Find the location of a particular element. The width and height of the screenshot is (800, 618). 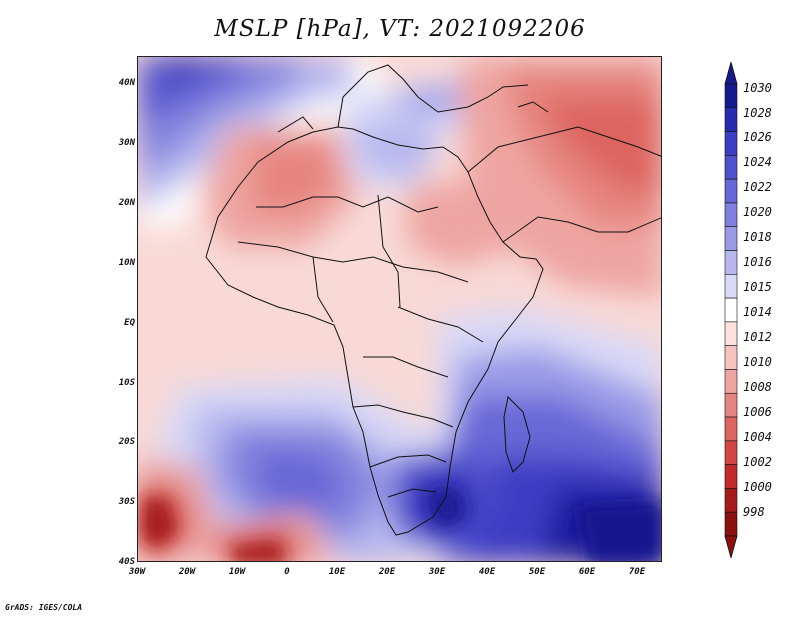

colorbar-label: 1024 is located at coordinates (757, 162).